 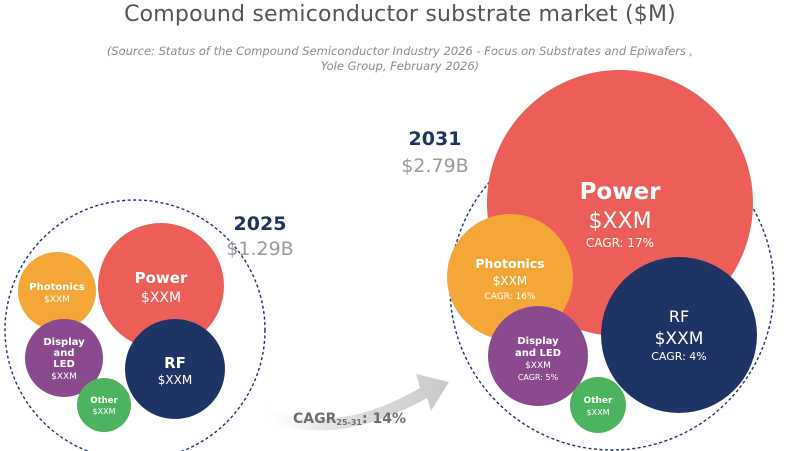 What do you see at coordinates (63, 353) in the screenshot?
I see `label-display-led-2025-line2: and` at bounding box center [63, 353].